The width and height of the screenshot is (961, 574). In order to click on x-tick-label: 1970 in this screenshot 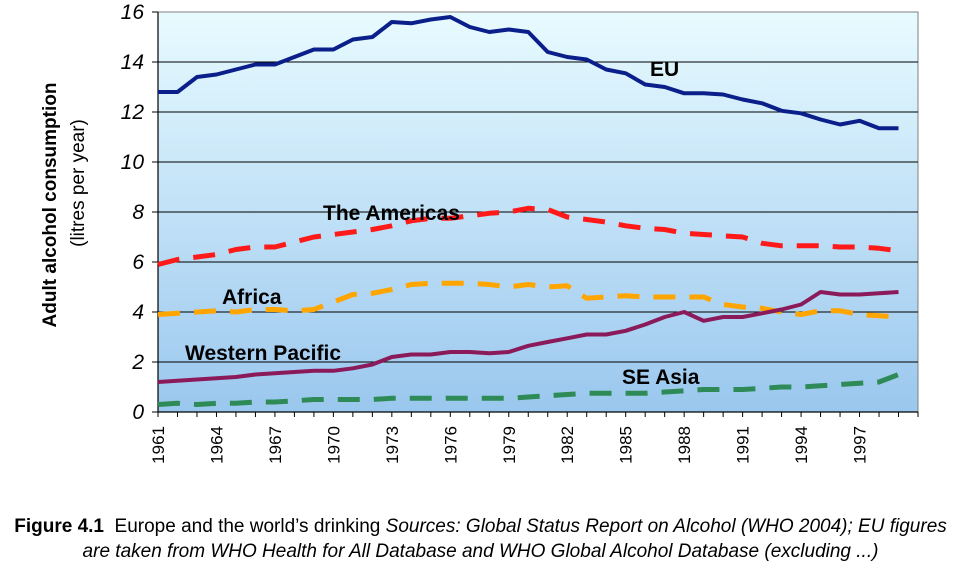, I will do `click(333, 445)`.